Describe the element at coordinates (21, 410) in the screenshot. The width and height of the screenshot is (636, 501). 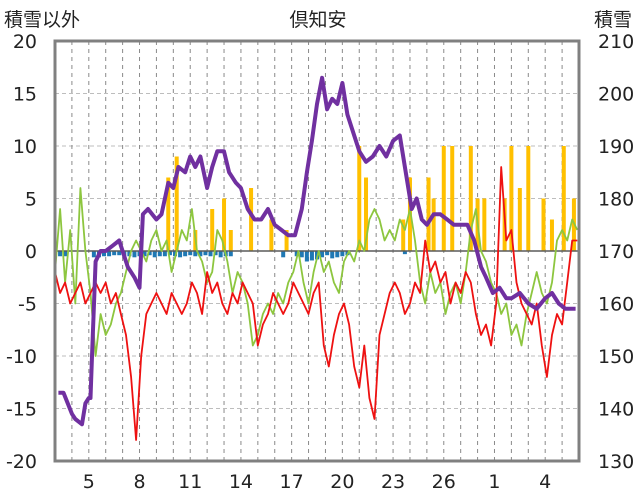
I see `left-tick-label: -15` at that location.